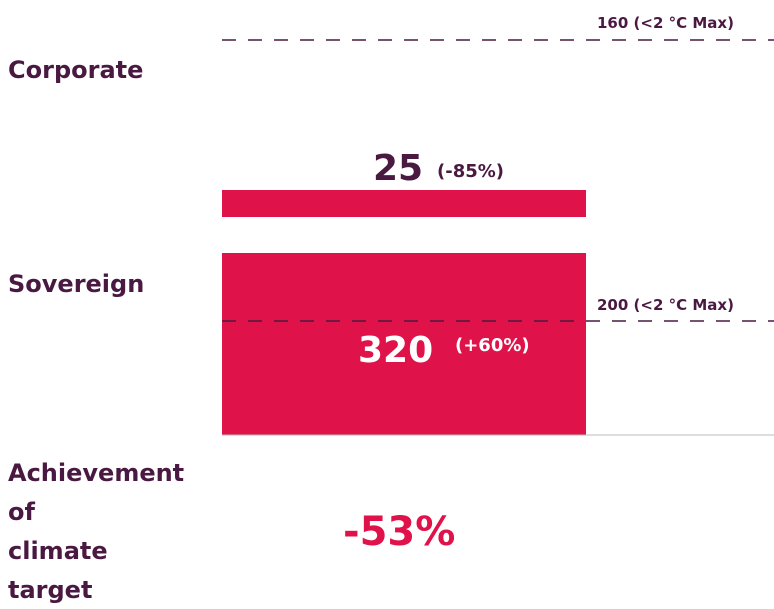 Image resolution: width=774 pixels, height=609 pixels. Describe the element at coordinates (50, 590) in the screenshot. I see `section-label: target` at that location.